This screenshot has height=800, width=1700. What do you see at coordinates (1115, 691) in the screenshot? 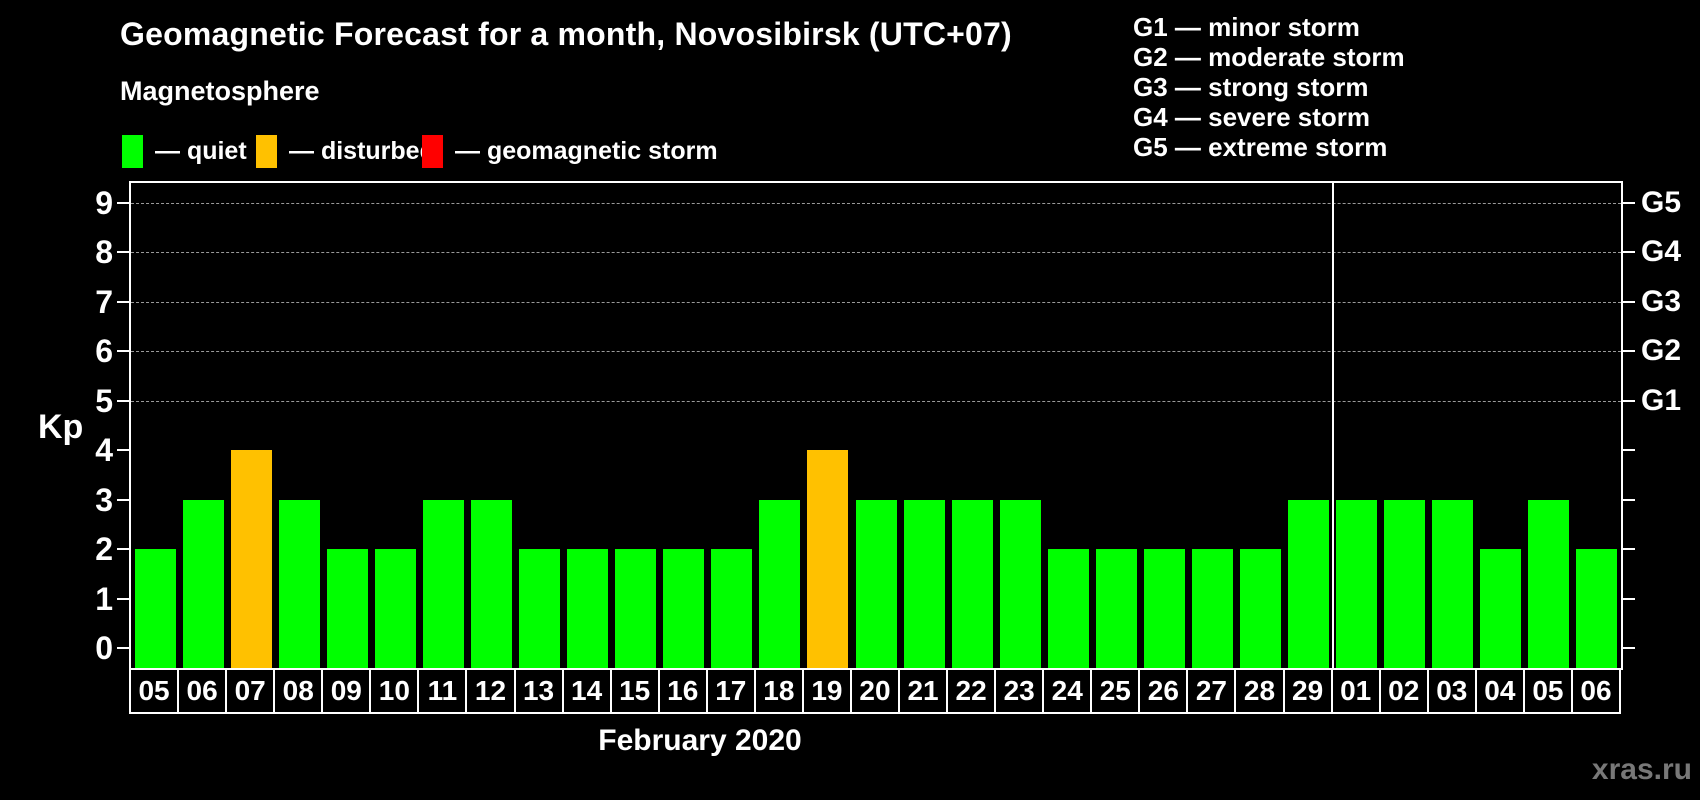
I see `date-cell-25-february: 25` at bounding box center [1115, 691].